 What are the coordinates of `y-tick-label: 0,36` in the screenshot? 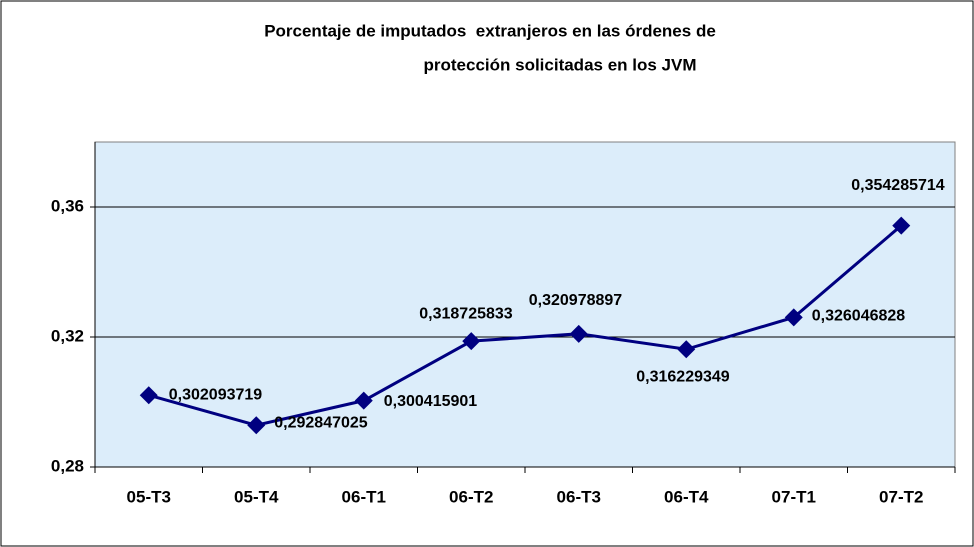 It's located at (67, 205).